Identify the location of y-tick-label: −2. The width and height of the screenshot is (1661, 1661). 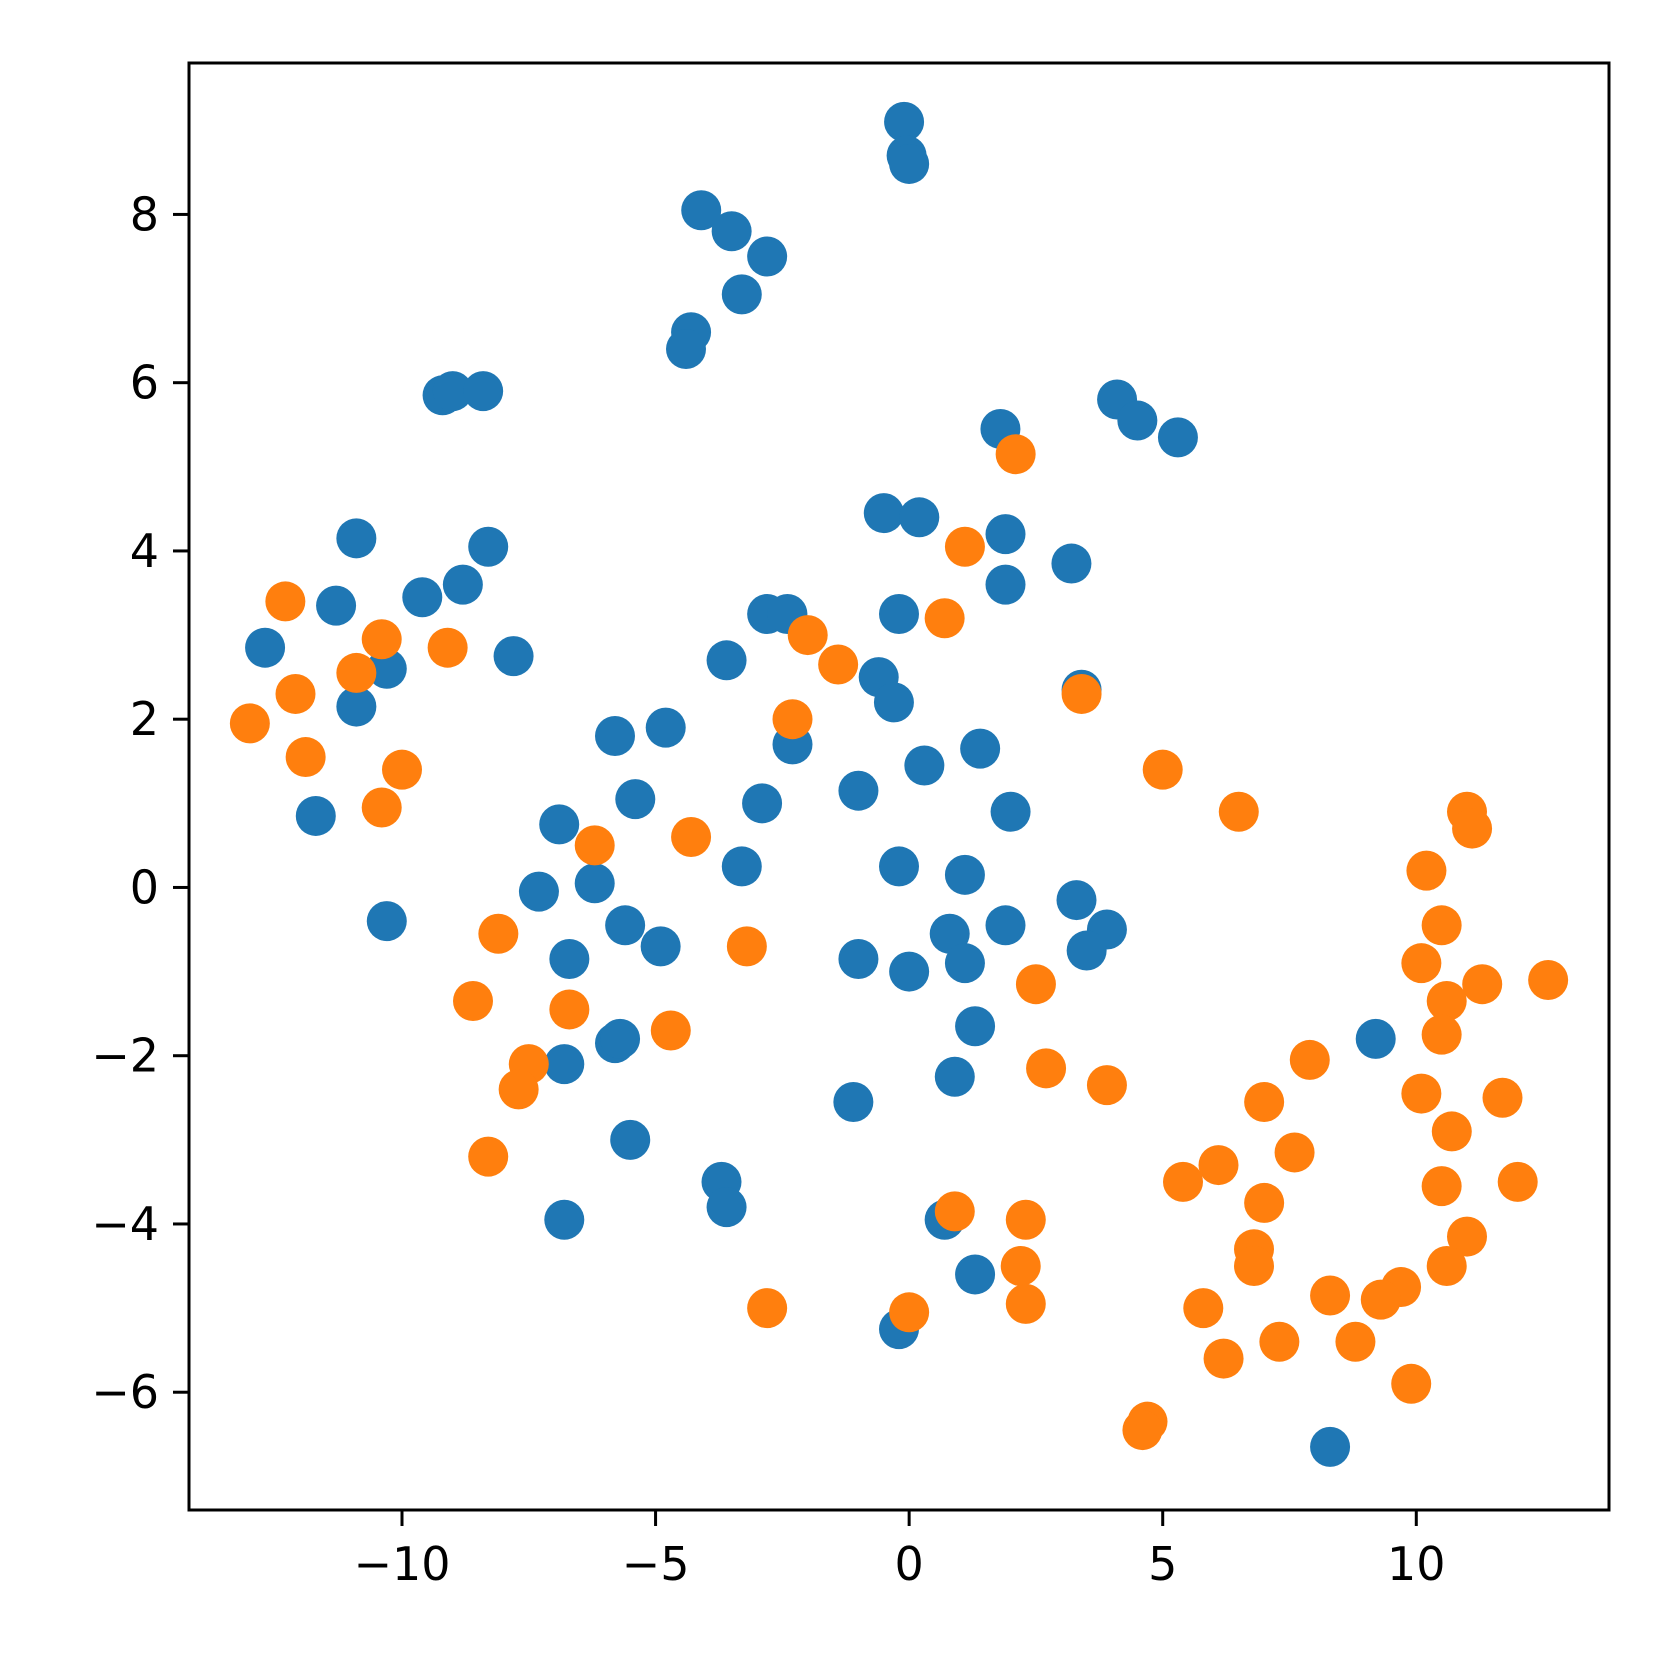
(125, 1056).